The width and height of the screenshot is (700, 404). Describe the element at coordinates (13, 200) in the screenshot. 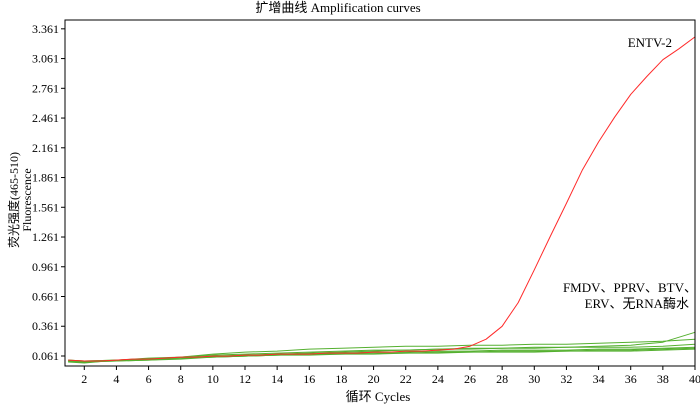

I see `y-axis-label-line-1: 荧光强度(465-510)` at that location.